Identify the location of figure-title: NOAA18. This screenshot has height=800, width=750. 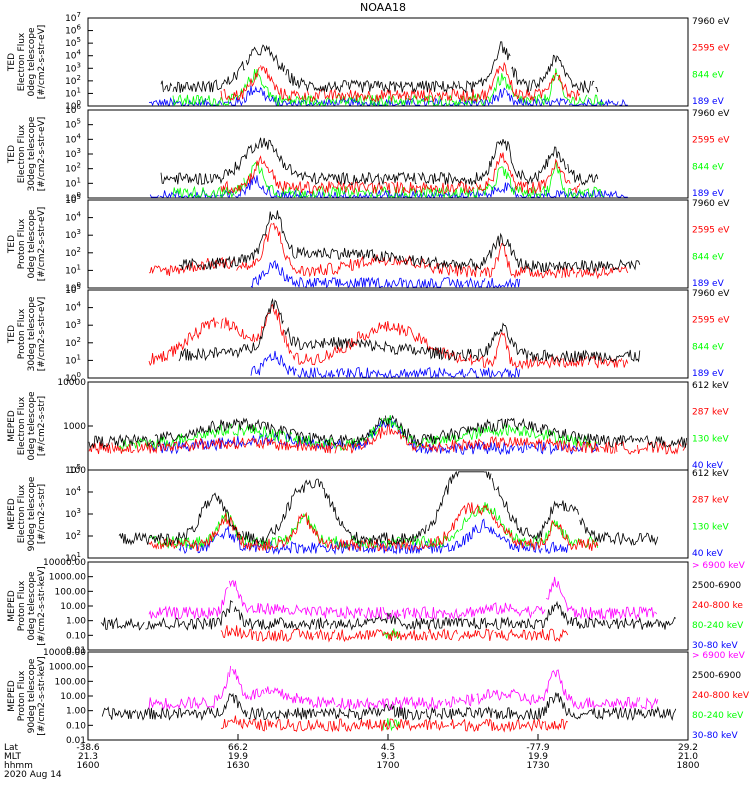
(383, 7).